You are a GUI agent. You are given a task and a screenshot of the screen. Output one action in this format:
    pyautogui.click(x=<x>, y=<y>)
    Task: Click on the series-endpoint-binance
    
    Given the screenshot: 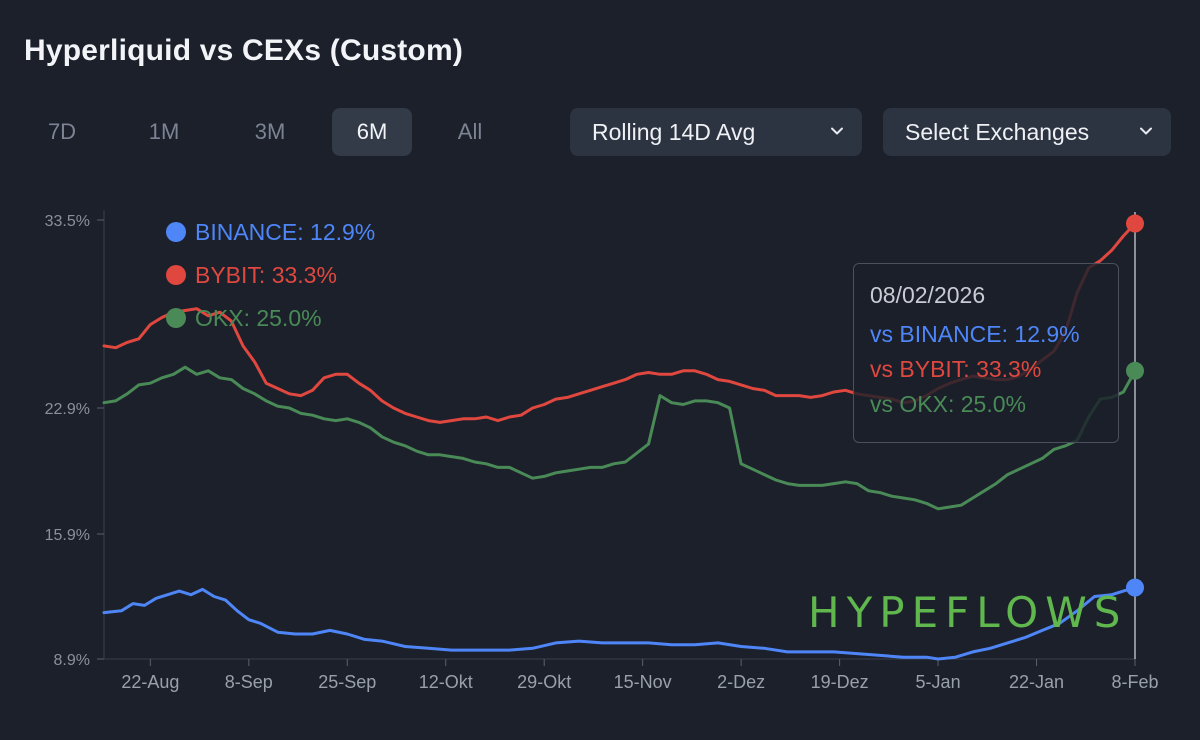 What is the action you would take?
    pyautogui.click(x=1135, y=587)
    